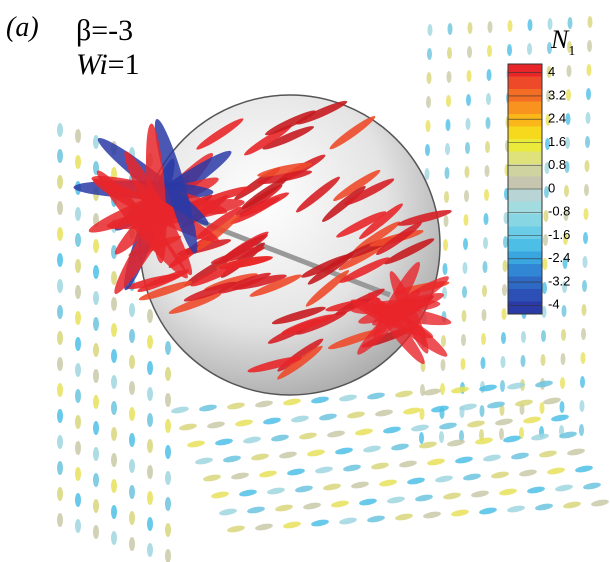 The image size is (610, 562). Describe the element at coordinates (557, 118) in the screenshot. I see `colorbar-tick-label: 2.4` at that location.